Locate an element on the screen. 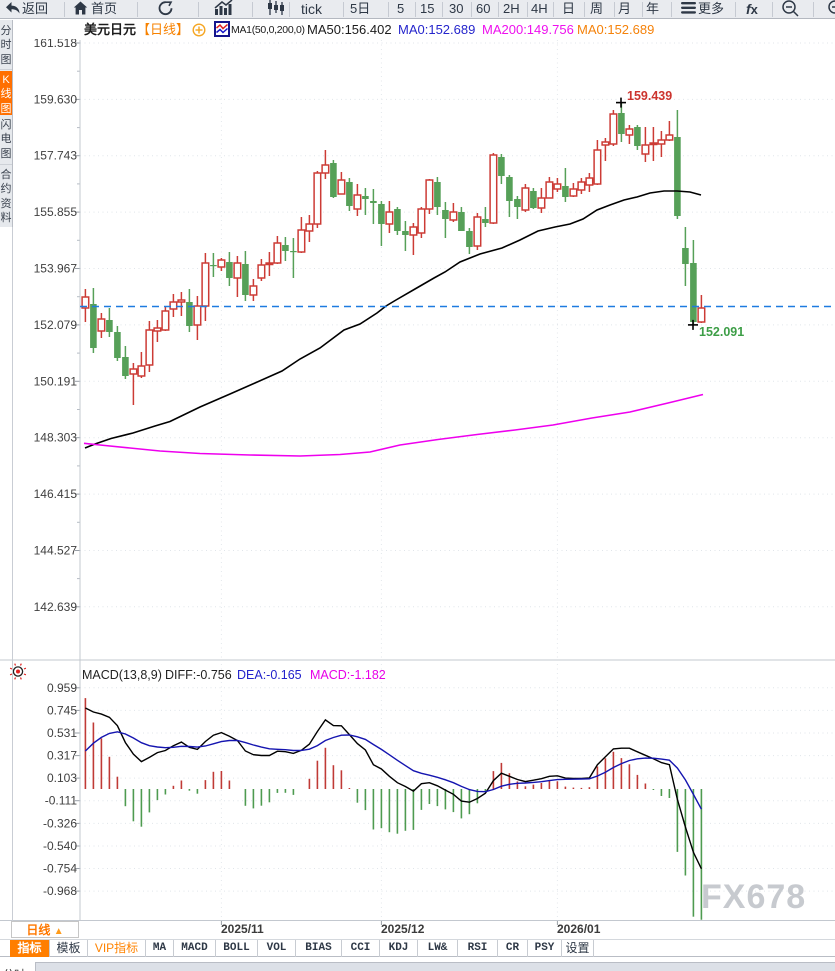 The image size is (835, 971). svg-text: 0.745 is located at coordinates (62, 710).